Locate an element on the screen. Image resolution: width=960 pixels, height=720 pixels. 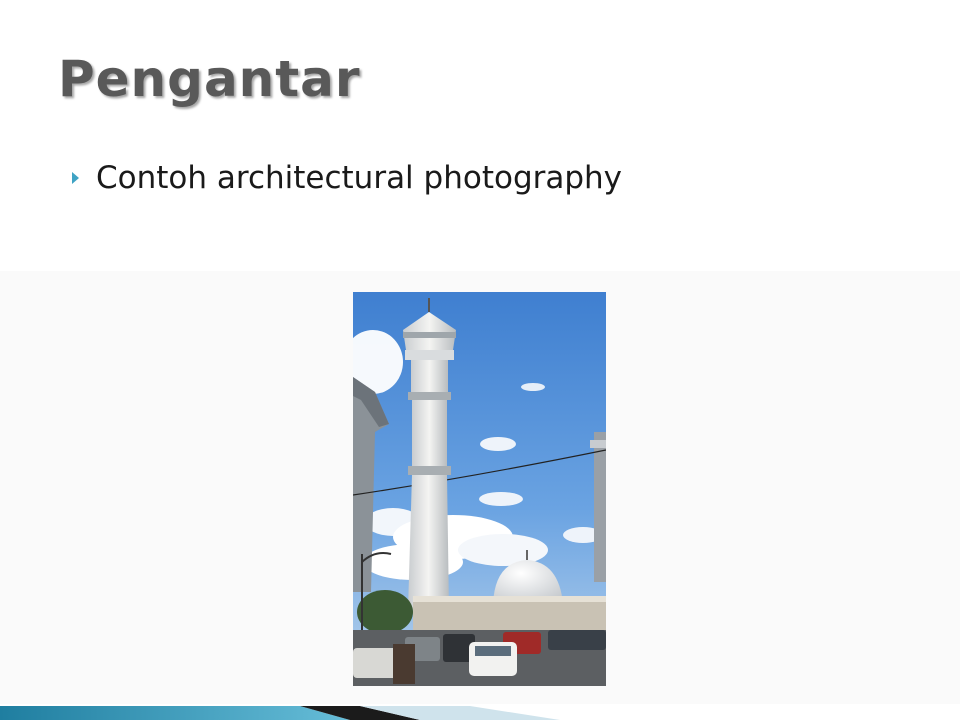
triangle-right-icon is located at coordinates (75, 178).